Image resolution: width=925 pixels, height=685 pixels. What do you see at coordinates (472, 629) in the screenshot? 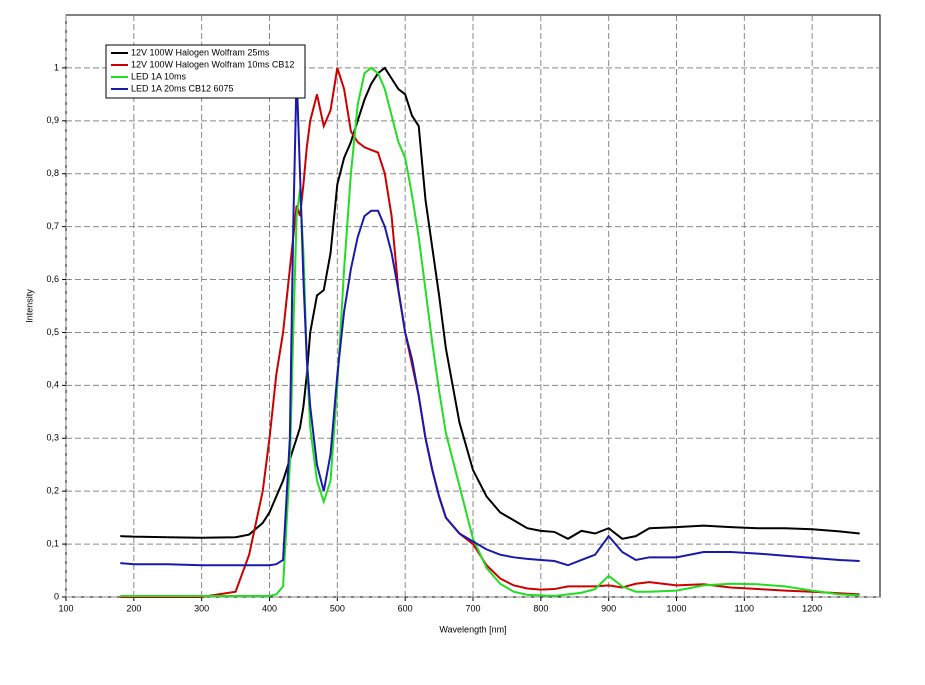
I see `x-axis-label: Wavelength [nm]` at bounding box center [472, 629].